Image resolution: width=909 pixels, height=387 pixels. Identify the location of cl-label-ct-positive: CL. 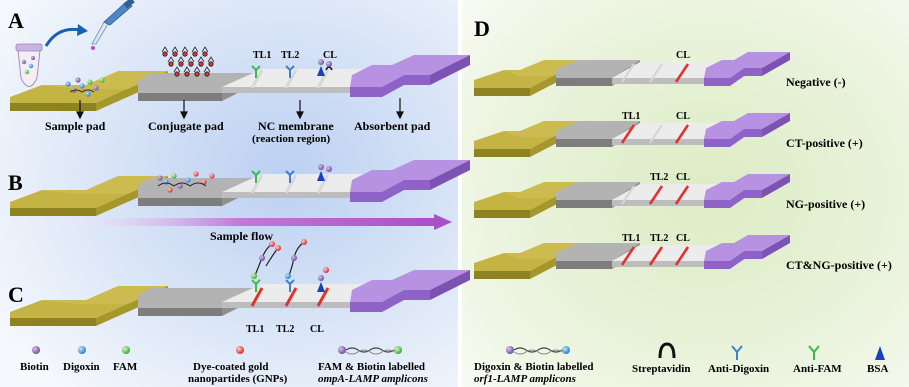
(683, 116).